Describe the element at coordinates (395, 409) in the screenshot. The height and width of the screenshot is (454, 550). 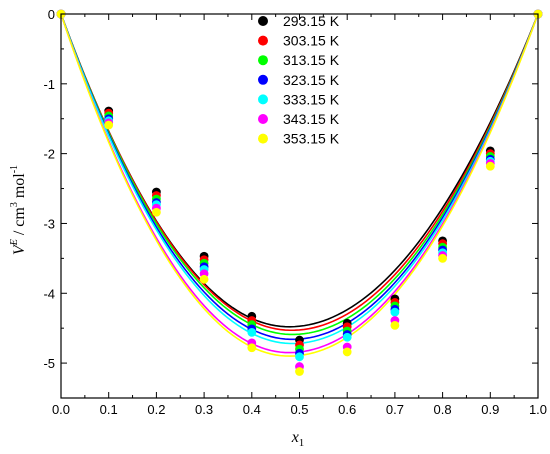
I see `x-tick-label-7: 0.7` at that location.